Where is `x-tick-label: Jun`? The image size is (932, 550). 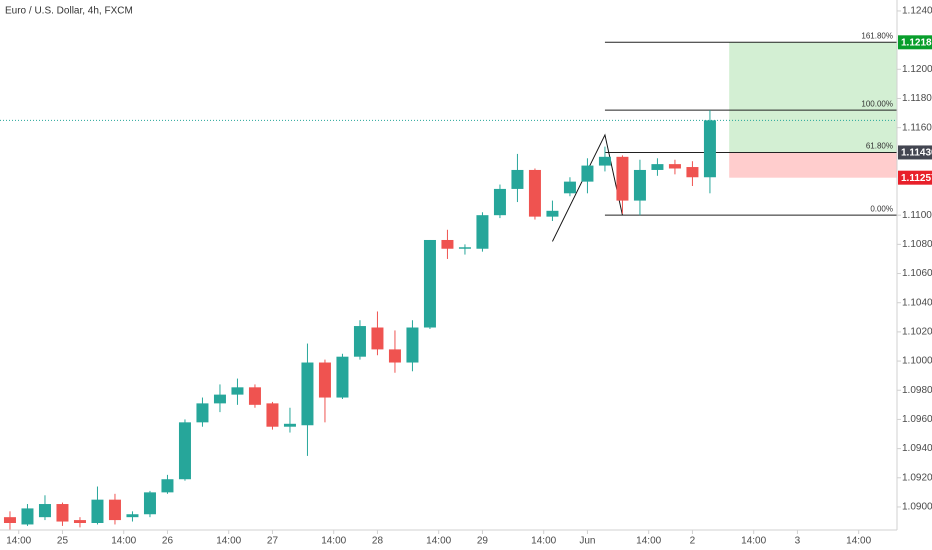 x-tick-label: Jun is located at coordinates (587, 541).